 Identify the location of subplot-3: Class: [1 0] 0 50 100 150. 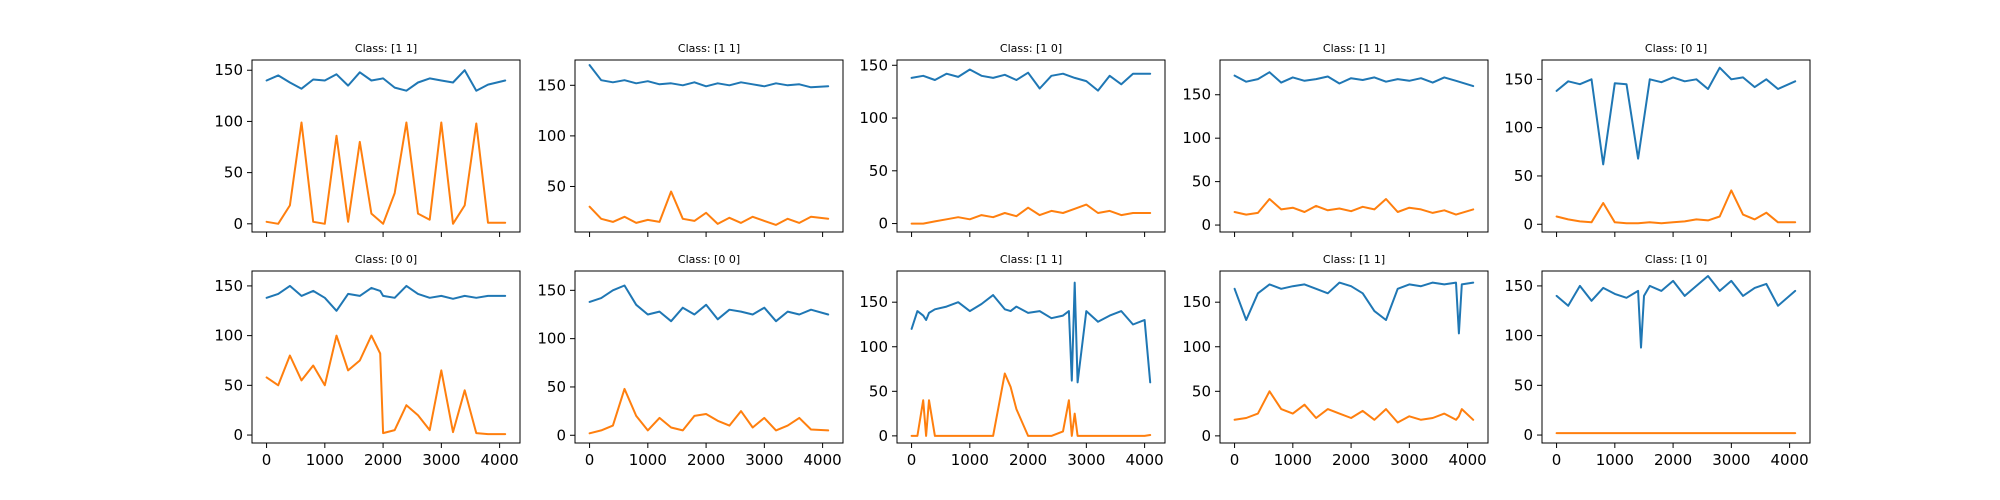
(1012, 139).